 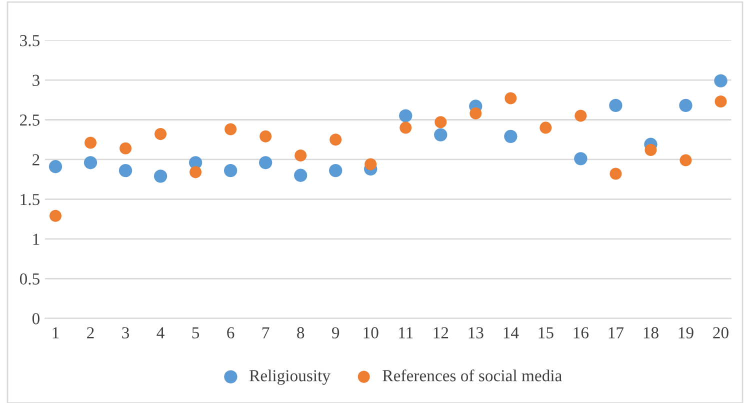 I want to click on x-tick-label: 2, so click(x=90, y=332).